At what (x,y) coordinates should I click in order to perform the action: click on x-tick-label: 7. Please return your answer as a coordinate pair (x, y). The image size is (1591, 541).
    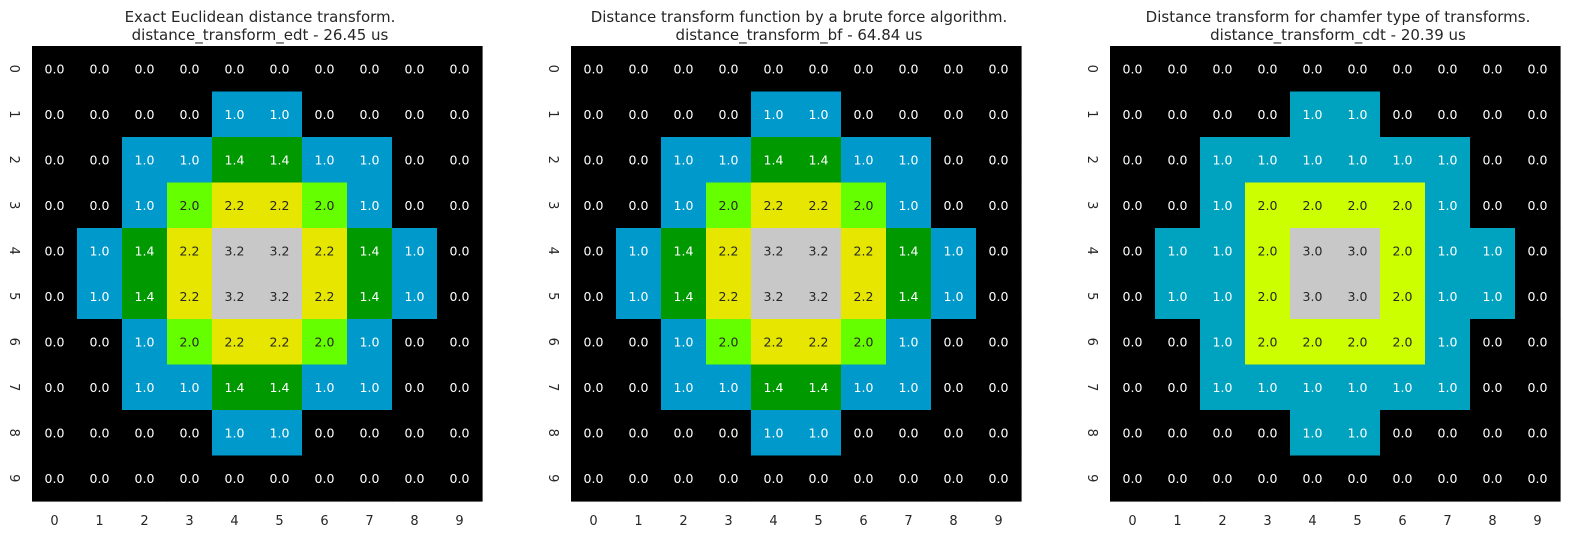
    Looking at the image, I should click on (1447, 521).